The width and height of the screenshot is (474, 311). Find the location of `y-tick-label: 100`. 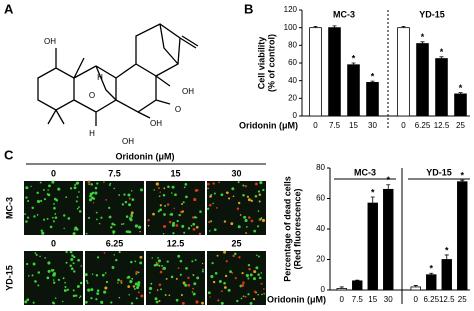

y-tick-label: 100 is located at coordinates (291, 27).